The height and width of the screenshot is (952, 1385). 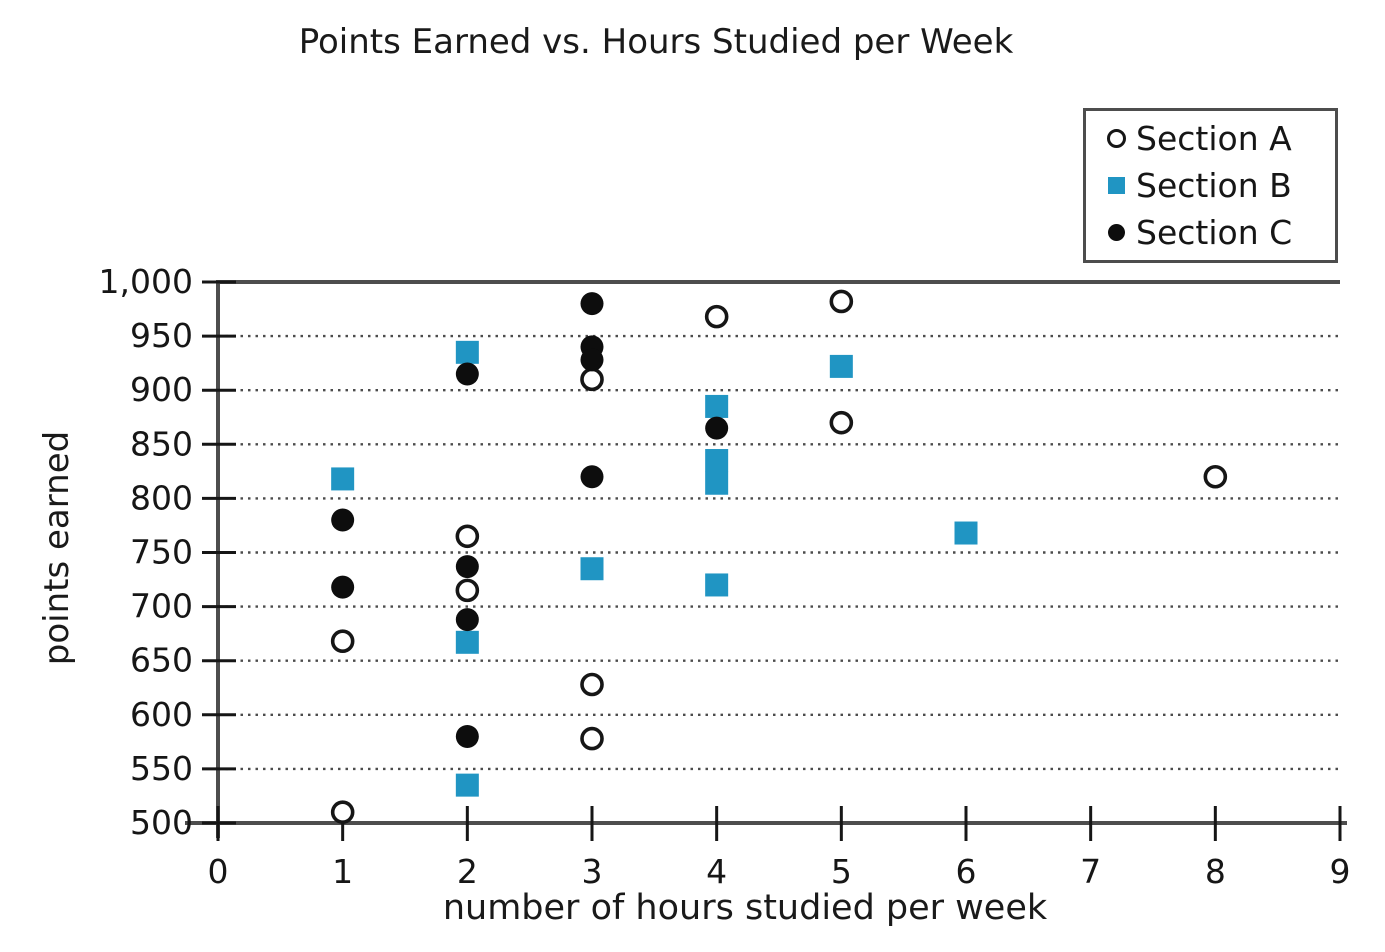 What do you see at coordinates (1090, 871) in the screenshot?
I see `x-tick-label-7: 7` at bounding box center [1090, 871].